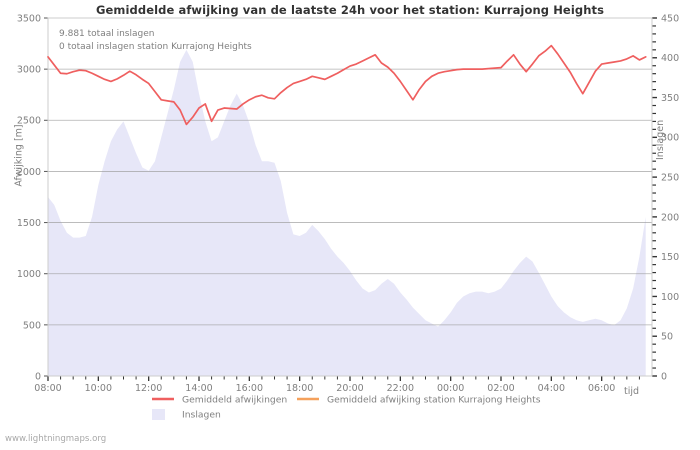 Image resolution: width=700 pixels, height=450 pixels. What do you see at coordinates (670, 98) in the screenshot?
I see `y-axis-right-tick-label: 350` at bounding box center [670, 98].